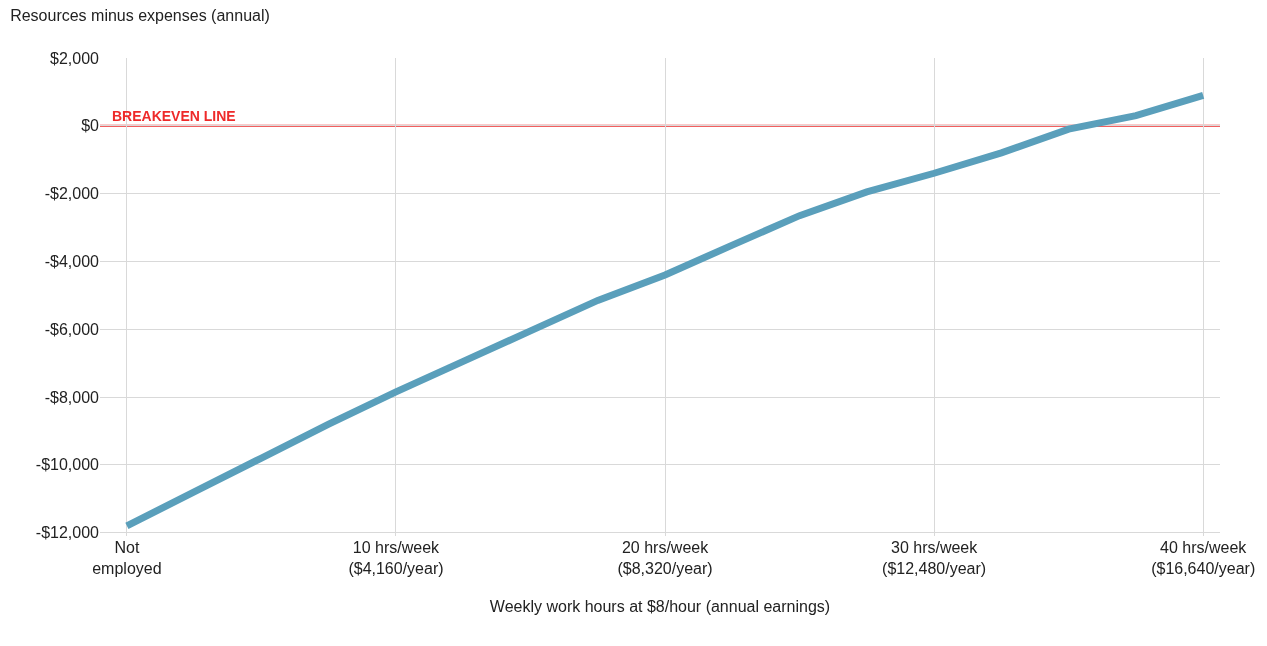  I want to click on x-tick-label: 40 hrs/week ($16,640/year), so click(1203, 558).